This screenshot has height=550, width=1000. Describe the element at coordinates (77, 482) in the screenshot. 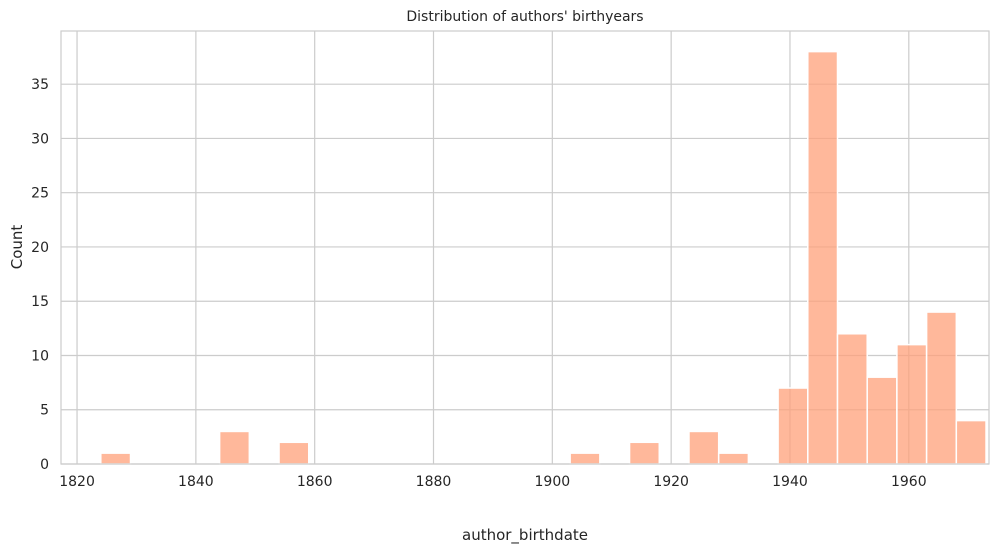

I see `x-tick-label: 1820` at that location.